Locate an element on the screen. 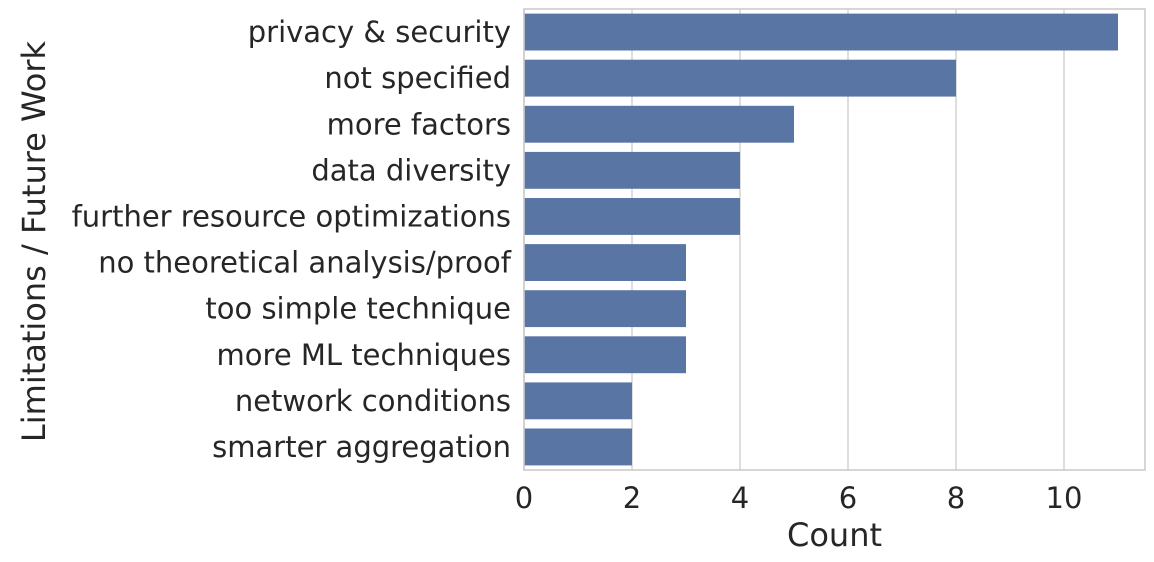 The image size is (1154, 562). y-tick-label: more ML techniques is located at coordinates (364, 355).